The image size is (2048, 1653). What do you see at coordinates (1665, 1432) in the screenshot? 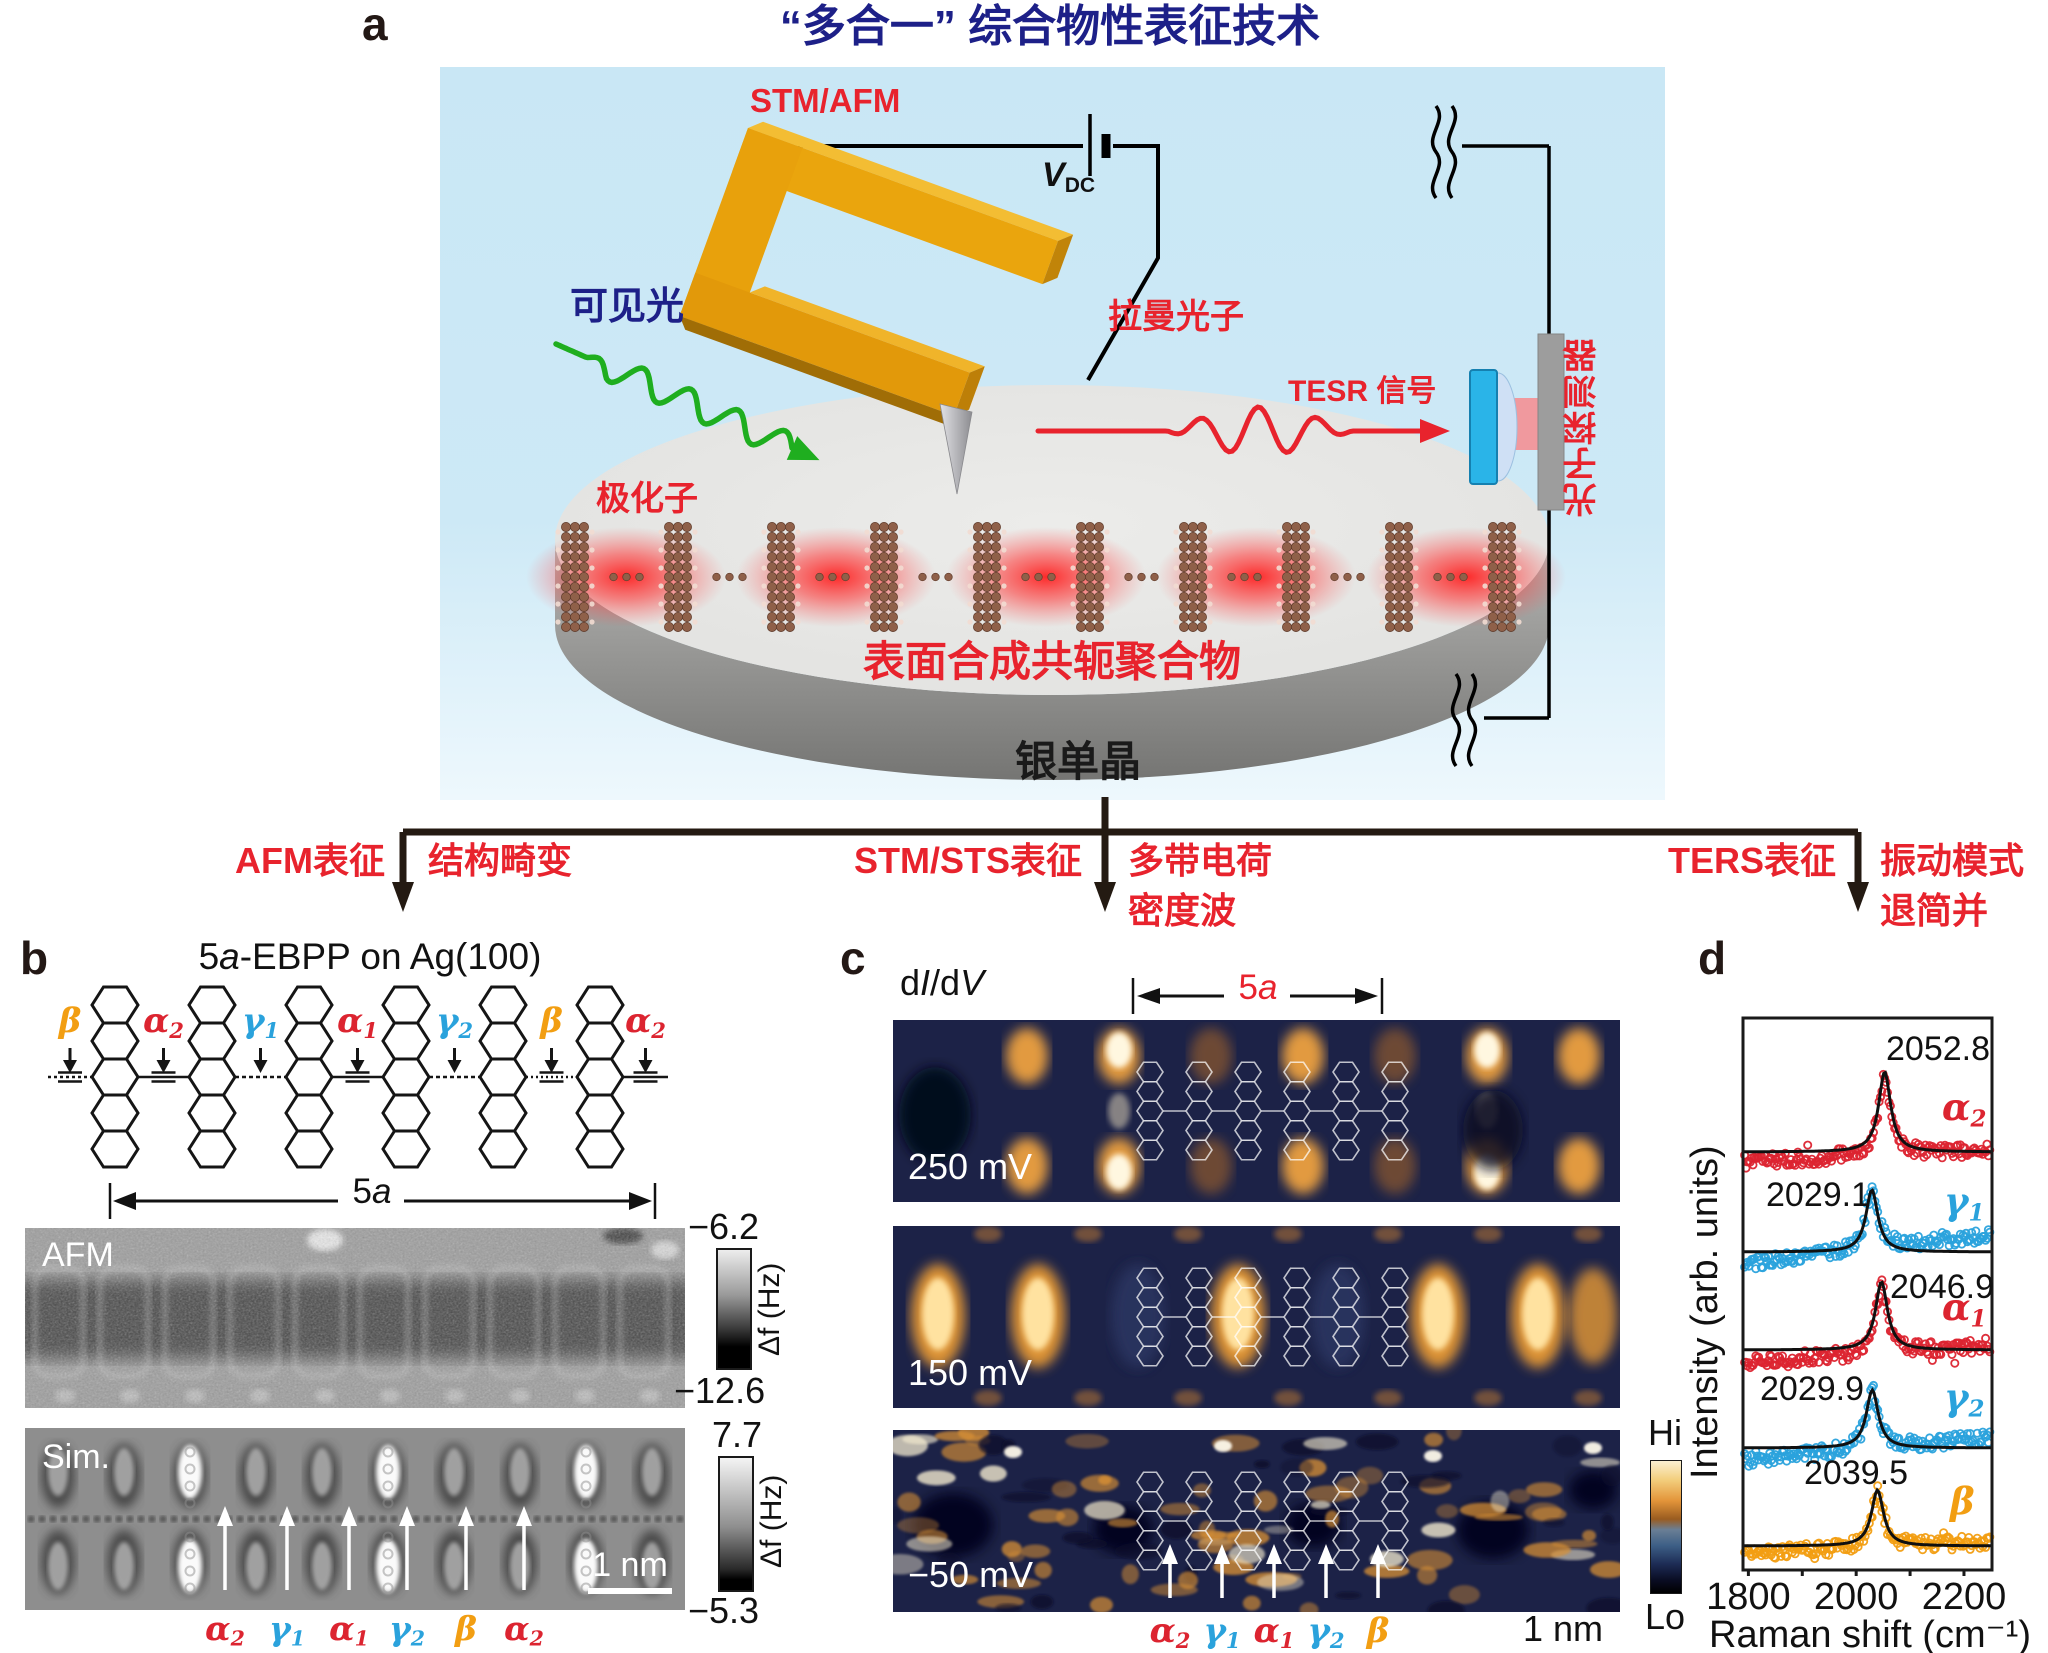
I see `didv-colorbar-hi: Hi` at bounding box center [1665, 1432].